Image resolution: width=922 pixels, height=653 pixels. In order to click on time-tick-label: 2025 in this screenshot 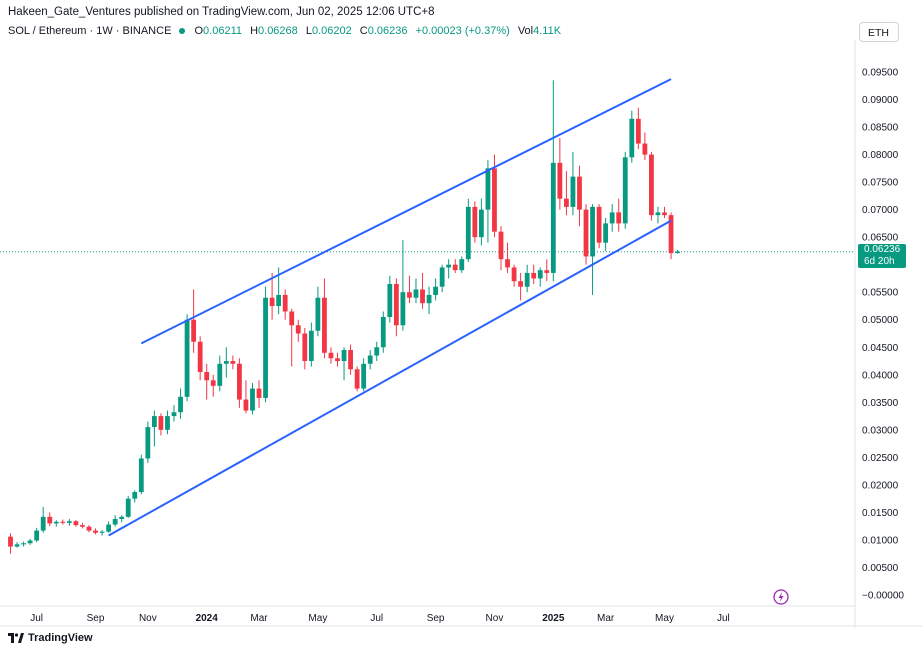, I will do `click(553, 618)`.